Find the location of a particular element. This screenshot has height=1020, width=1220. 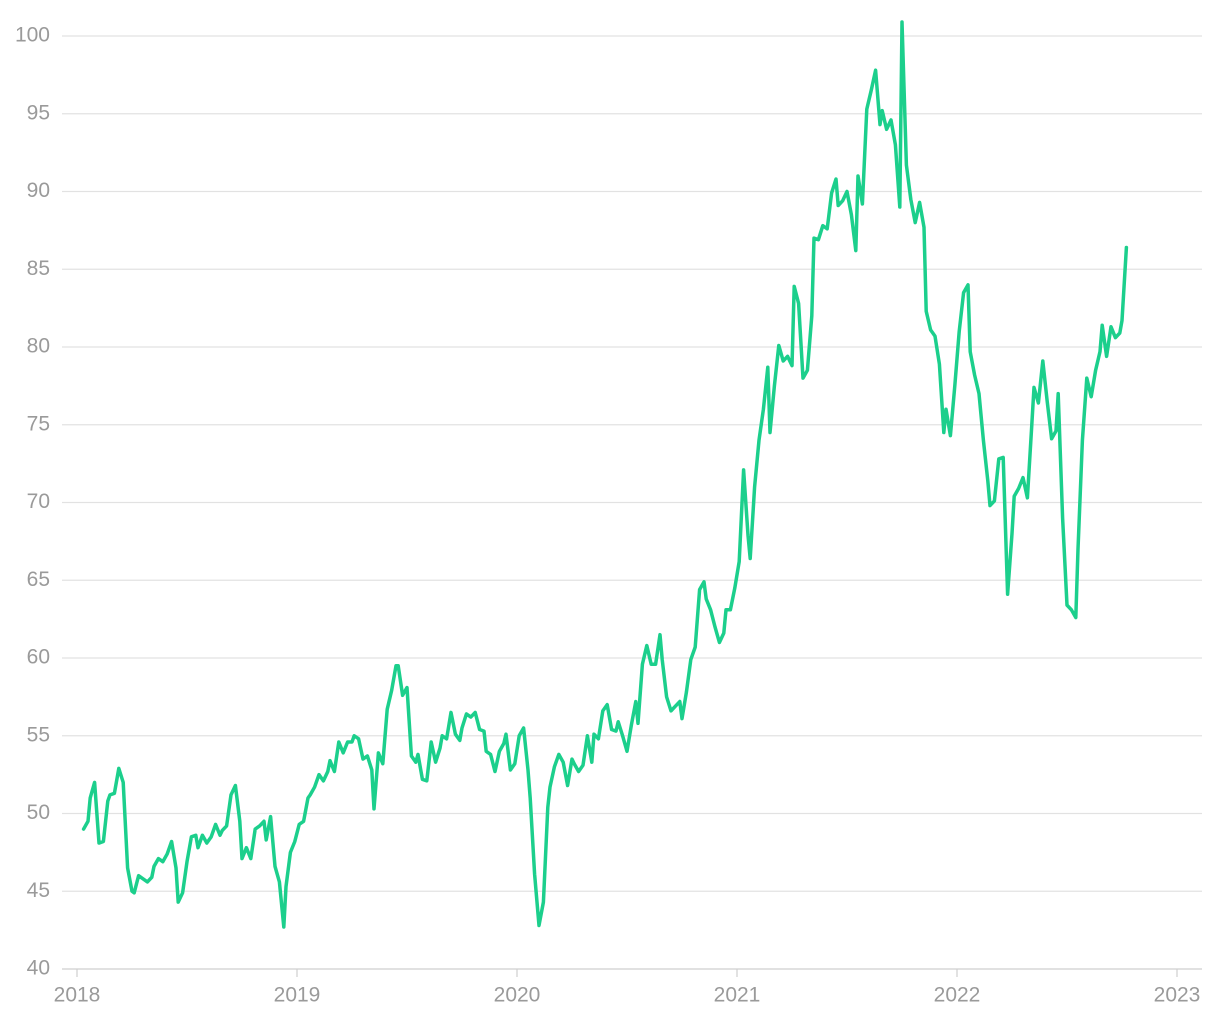

y-tick-label: 90 is located at coordinates (38, 190).